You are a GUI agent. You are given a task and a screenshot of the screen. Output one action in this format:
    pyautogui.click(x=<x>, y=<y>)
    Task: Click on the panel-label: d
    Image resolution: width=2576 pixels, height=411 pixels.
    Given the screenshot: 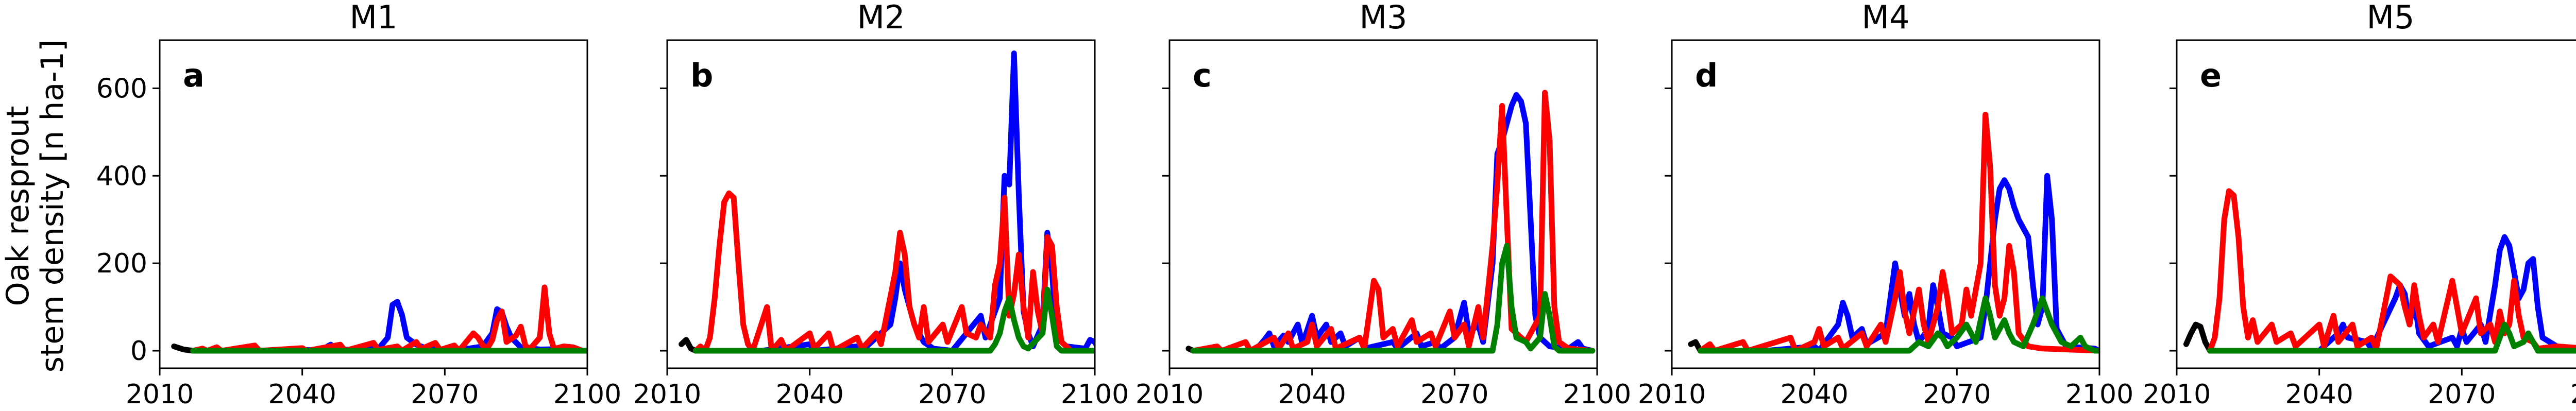 What is the action you would take?
    pyautogui.click(x=1707, y=75)
    